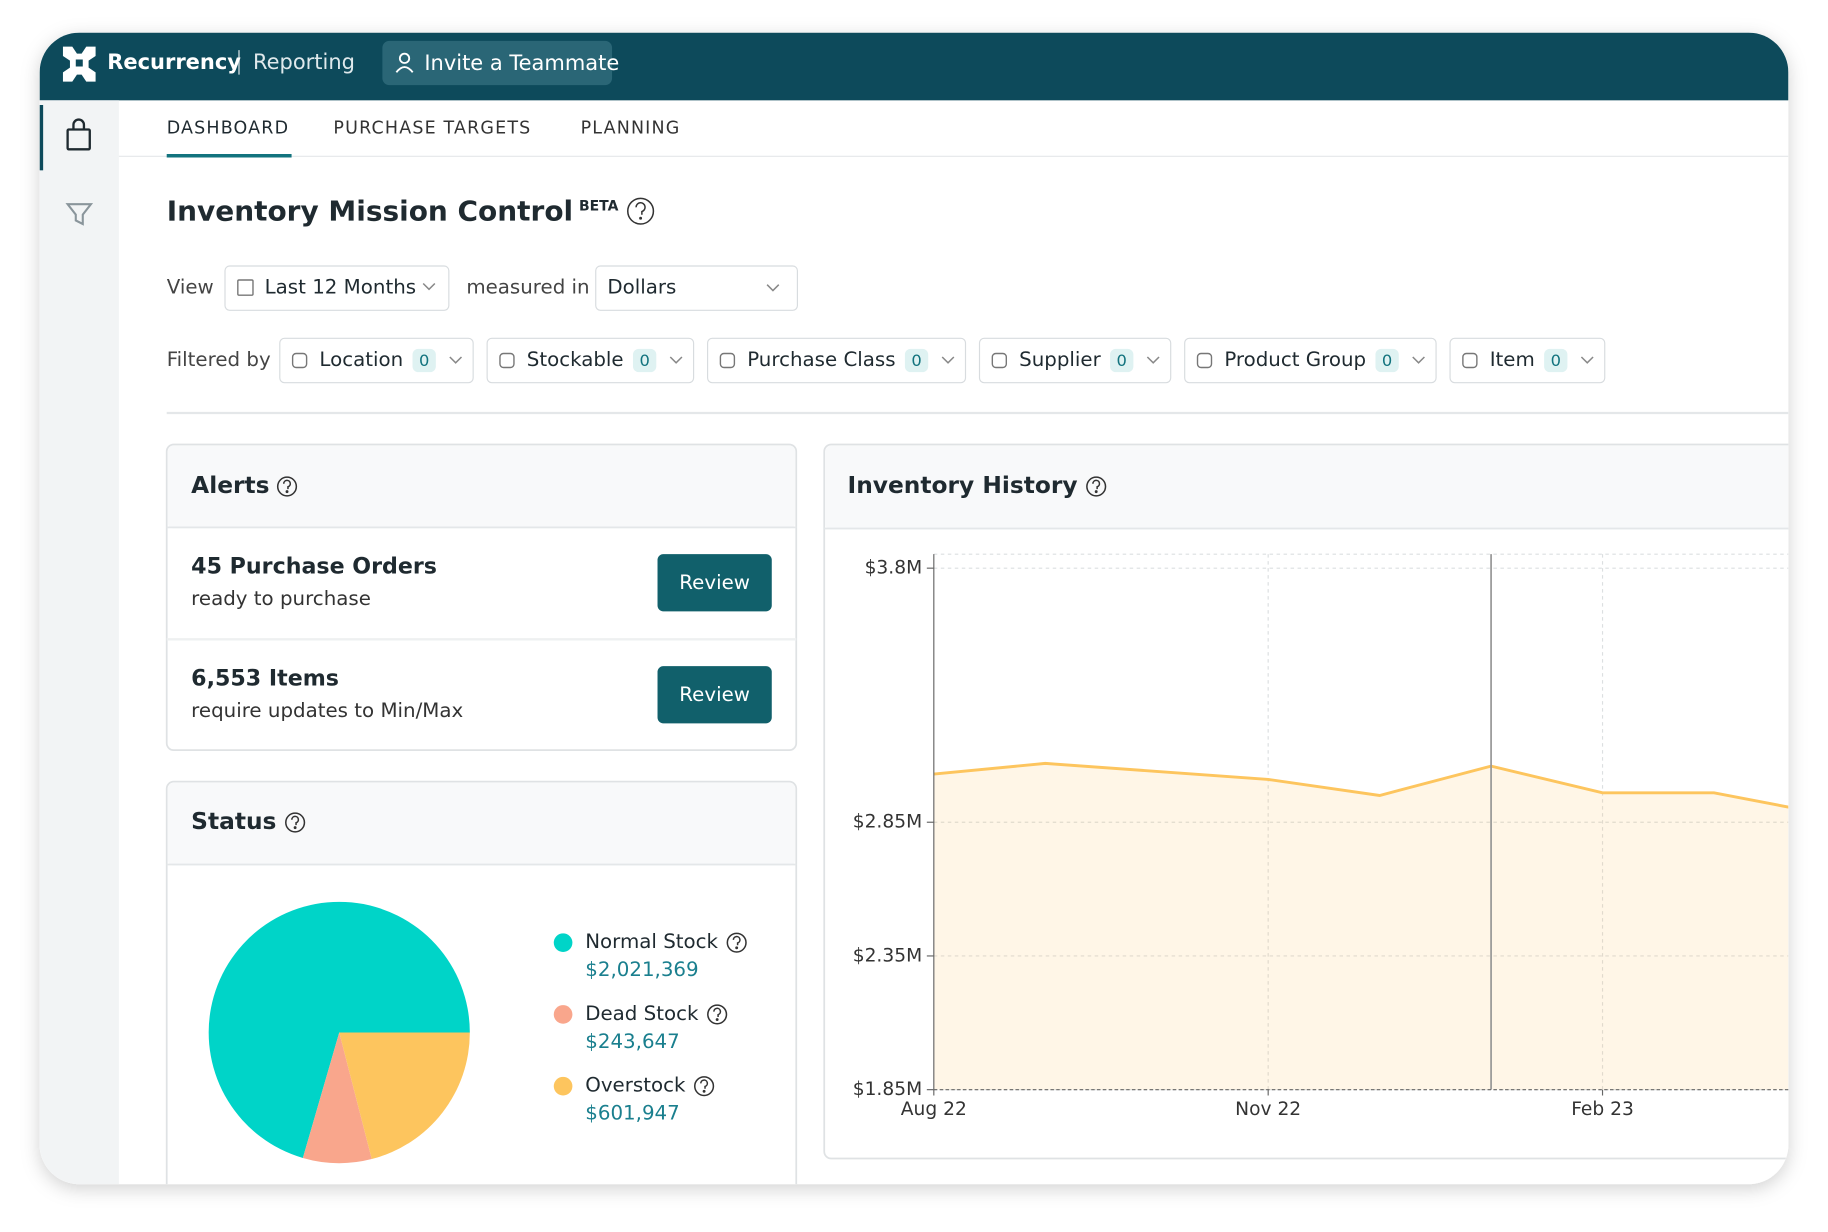 Image resolution: width=1828 pixels, height=1232 pixels. What do you see at coordinates (79, 642) in the screenshot?
I see `sidebar` at bounding box center [79, 642].